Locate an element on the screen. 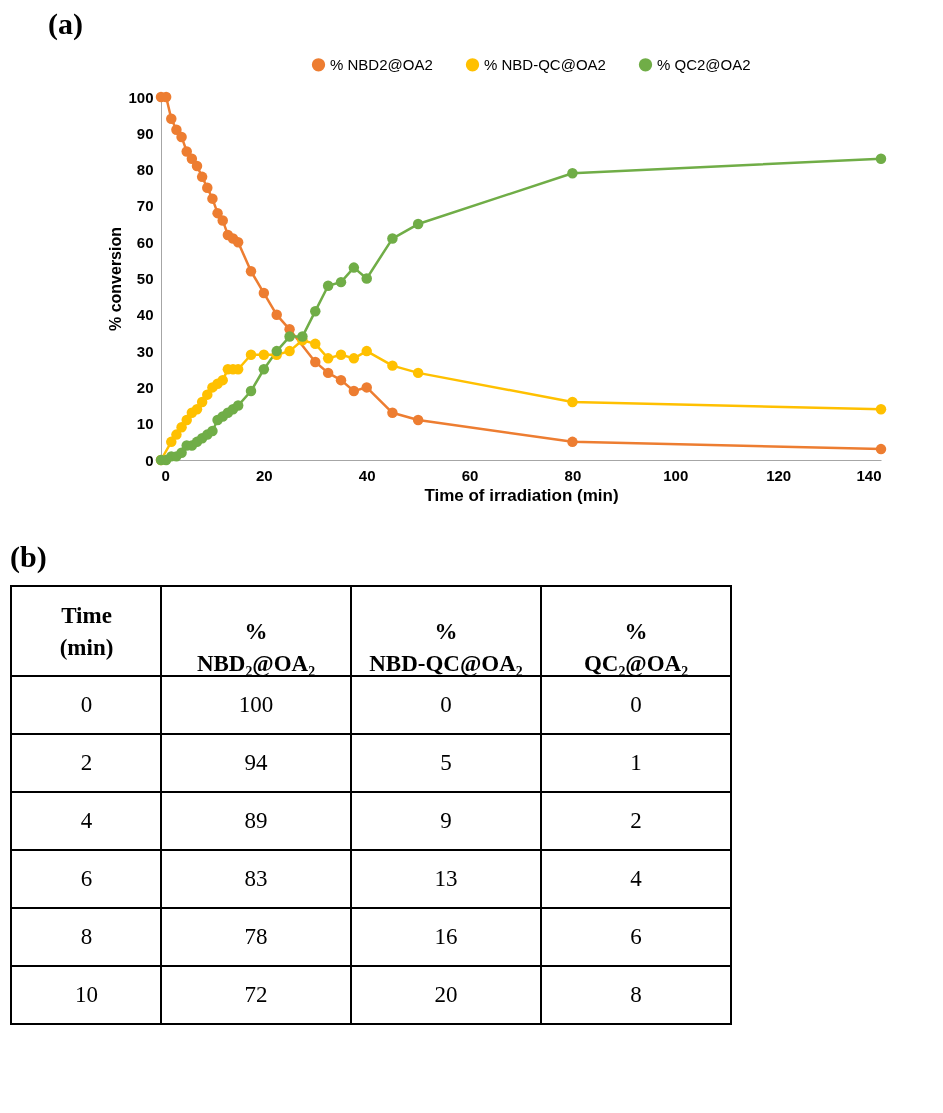 This screenshot has height=1113, width=943. y-tick-label: 90 is located at coordinates (145, 133).